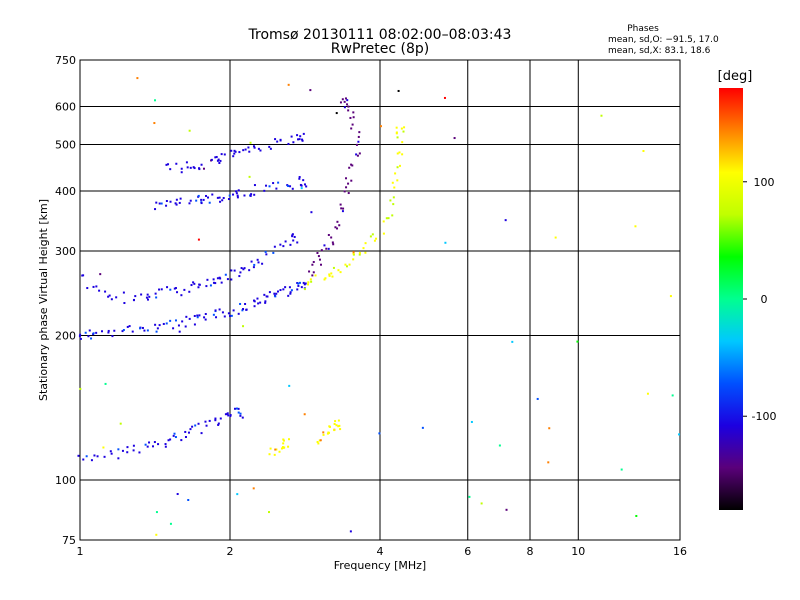 This screenshot has height=600, width=800. I want to click on y-tick-label: 300, so click(65, 251).